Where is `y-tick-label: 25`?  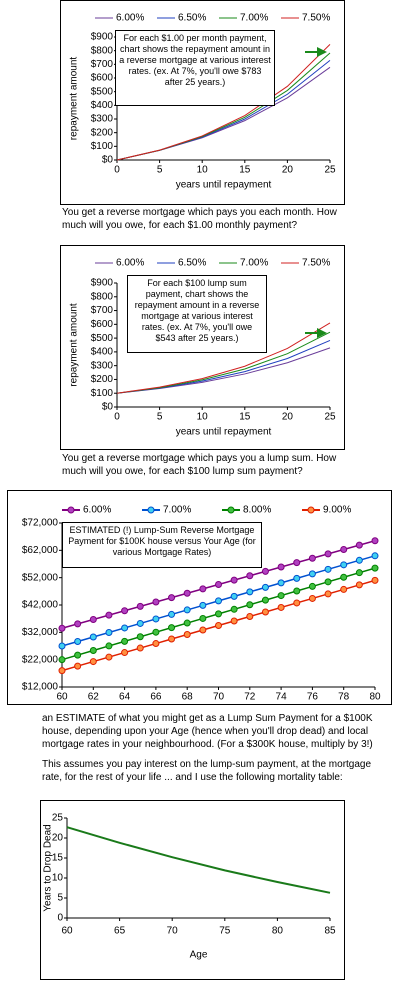 y-tick-label: 25 is located at coordinates (58, 818).